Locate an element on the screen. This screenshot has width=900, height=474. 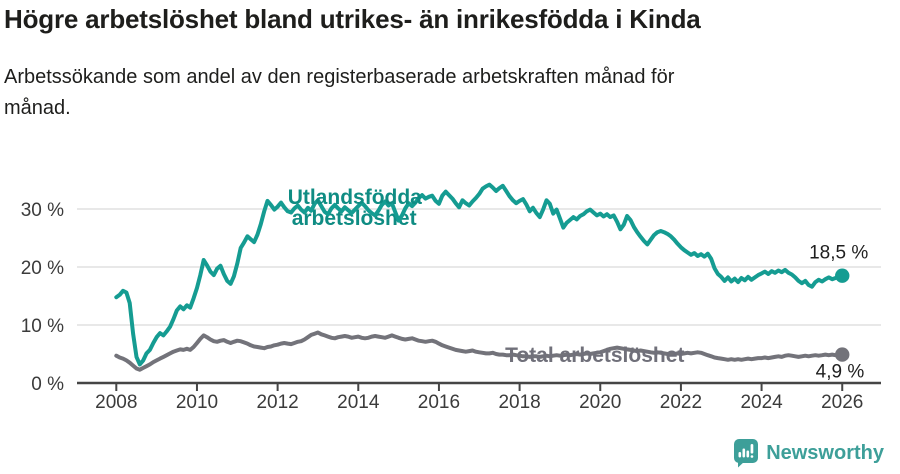
end-dot-total is located at coordinates (842, 354).